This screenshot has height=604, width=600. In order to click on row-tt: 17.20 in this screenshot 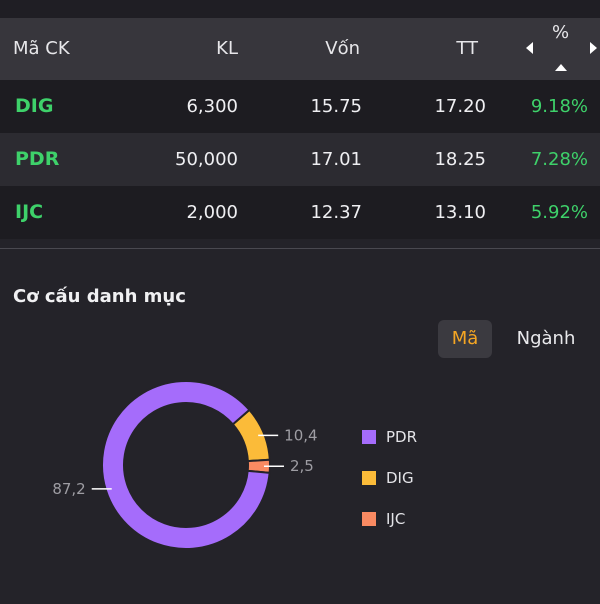, I will do `click(460, 106)`.